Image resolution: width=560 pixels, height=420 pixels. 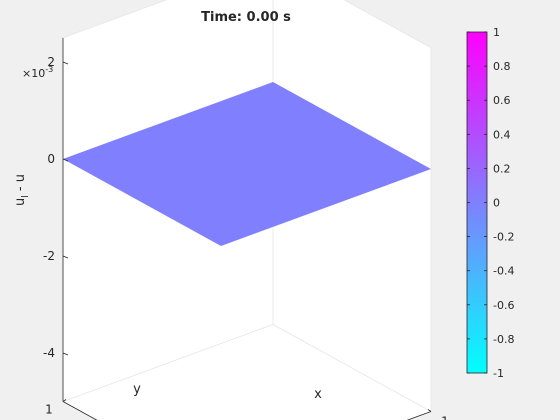 What do you see at coordinates (318, 394) in the screenshot?
I see `x-axis-label: x` at bounding box center [318, 394].